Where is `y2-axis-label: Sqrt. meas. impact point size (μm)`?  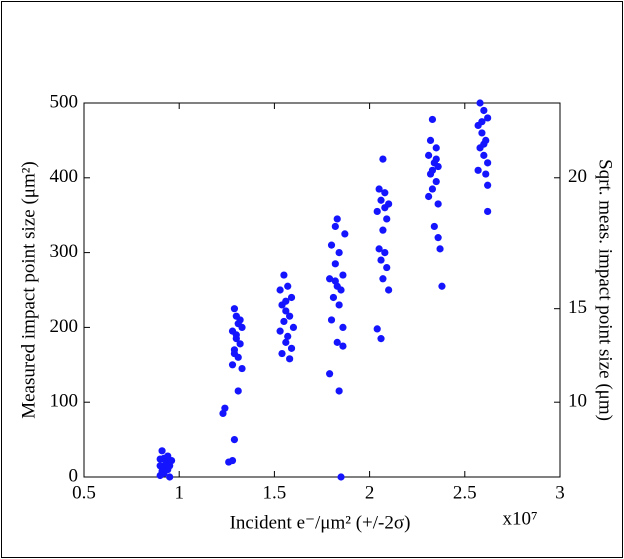
y2-axis-label: Sqrt. meas. impact point size (μm) is located at coordinates (605, 290).